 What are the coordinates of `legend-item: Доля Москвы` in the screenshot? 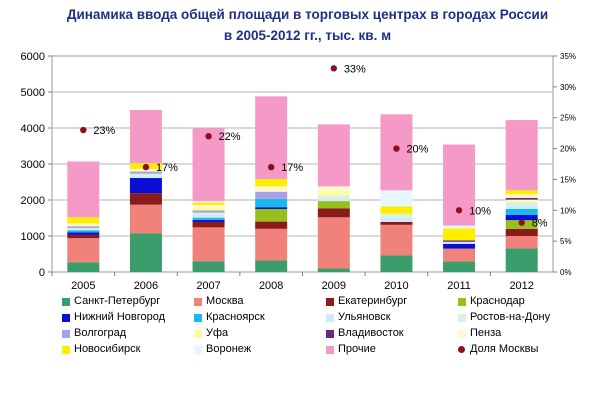 It's located at (498, 349).